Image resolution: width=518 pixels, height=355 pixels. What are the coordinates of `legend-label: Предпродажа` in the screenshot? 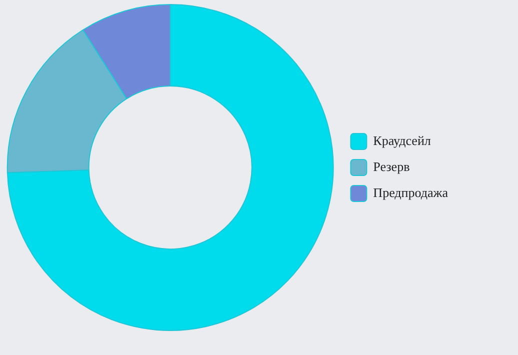 It's located at (410, 192).